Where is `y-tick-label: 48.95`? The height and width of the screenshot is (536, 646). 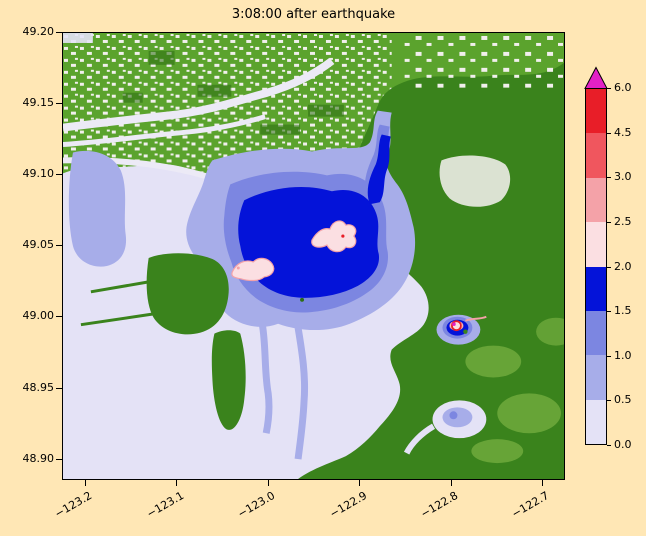
y-tick-label: 48.95 is located at coordinates (38, 387).